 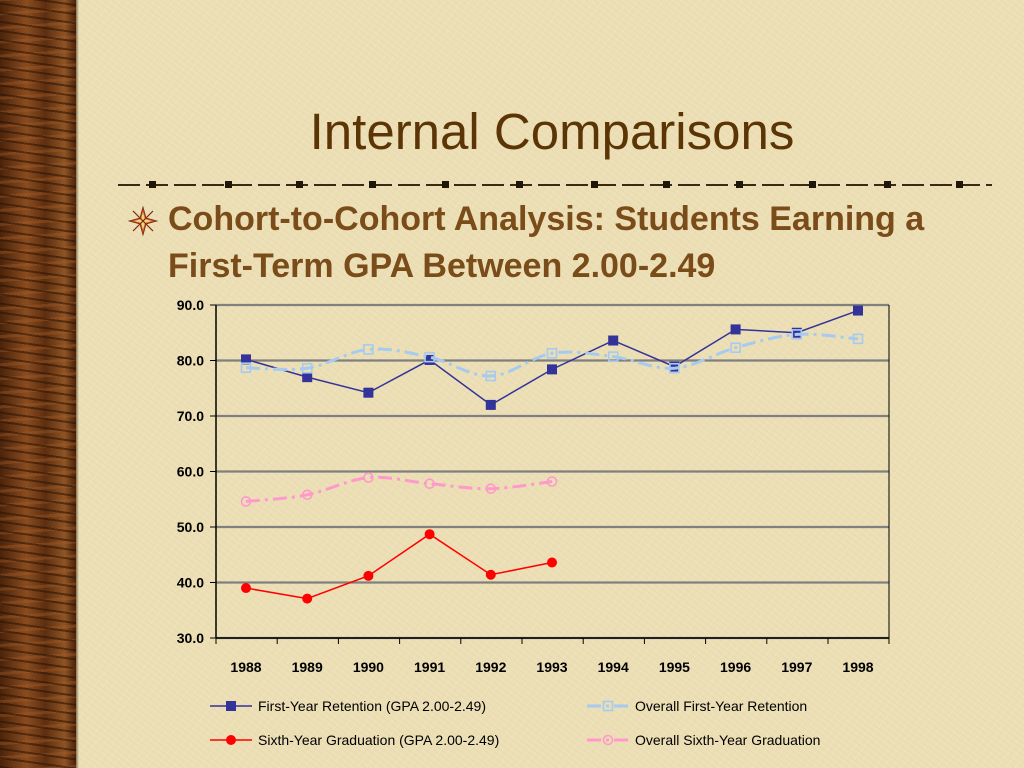 What do you see at coordinates (190, 527) in the screenshot?
I see `y-tick-label: 50.0` at bounding box center [190, 527].